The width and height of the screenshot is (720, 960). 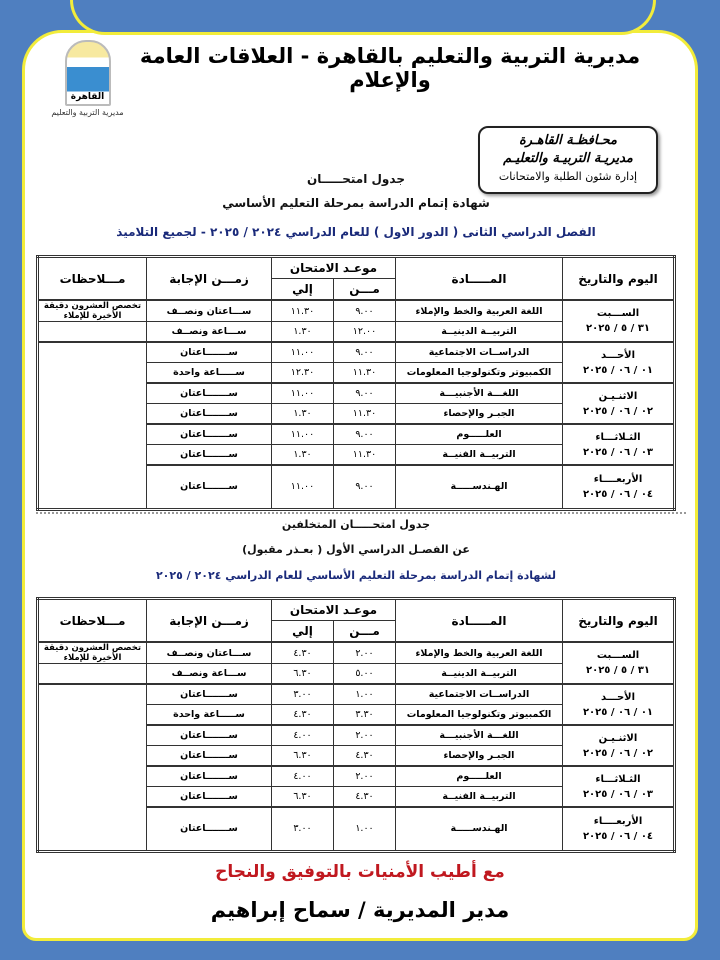 What do you see at coordinates (361, 513) in the screenshot?
I see `section-divider` at bounding box center [361, 513].